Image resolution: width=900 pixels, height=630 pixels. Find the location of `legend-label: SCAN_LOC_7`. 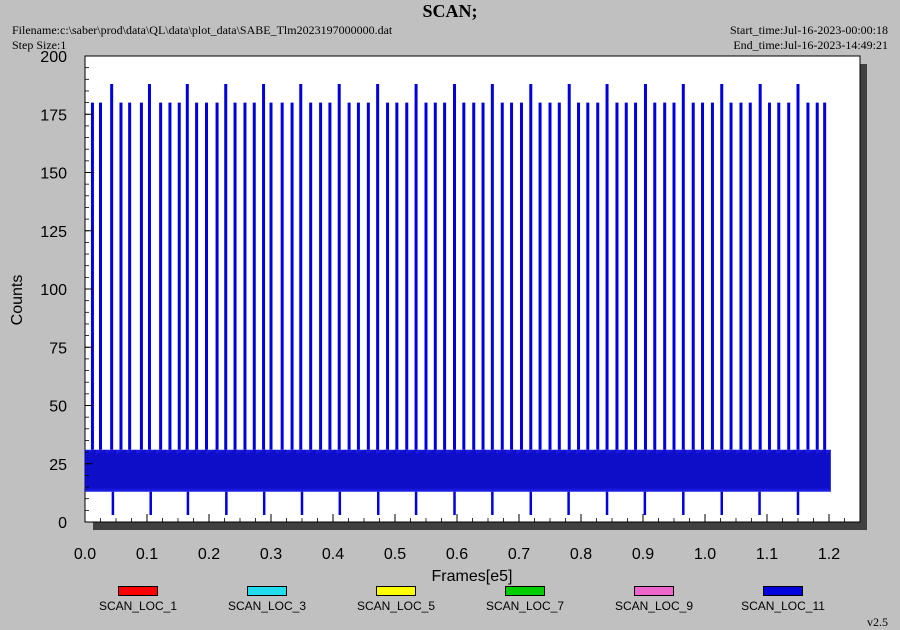

legend-label: SCAN_LOC_7 is located at coordinates (525, 606).